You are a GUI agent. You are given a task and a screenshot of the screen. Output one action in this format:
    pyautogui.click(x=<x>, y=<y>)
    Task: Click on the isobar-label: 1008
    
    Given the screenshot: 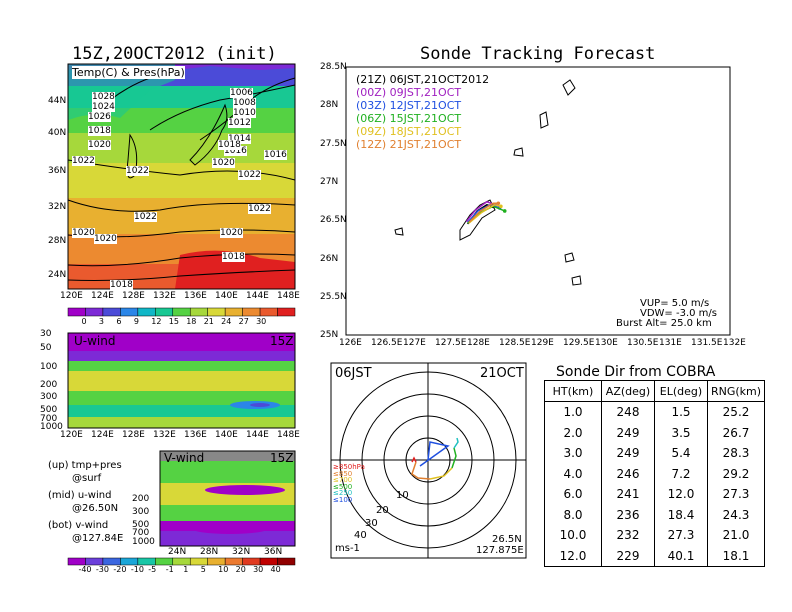 What is the action you would take?
    pyautogui.click(x=244, y=103)
    